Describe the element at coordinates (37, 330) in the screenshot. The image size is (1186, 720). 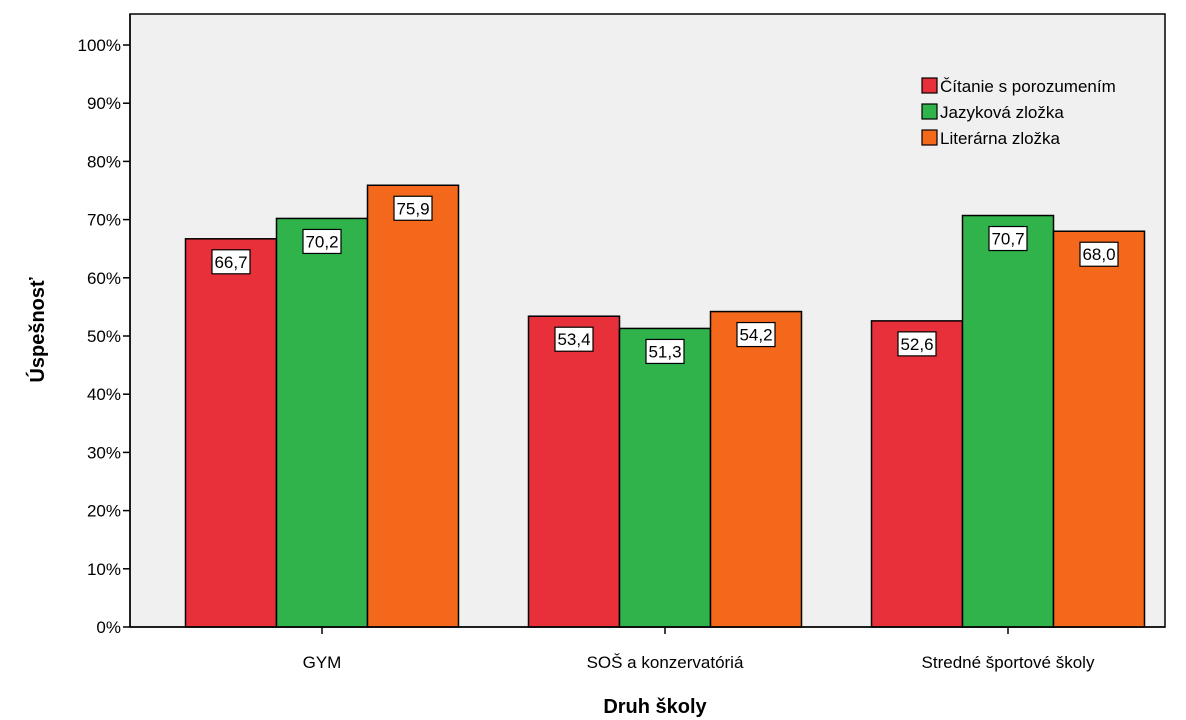
I see `y-axis-title: Úspešnosť` at that location.